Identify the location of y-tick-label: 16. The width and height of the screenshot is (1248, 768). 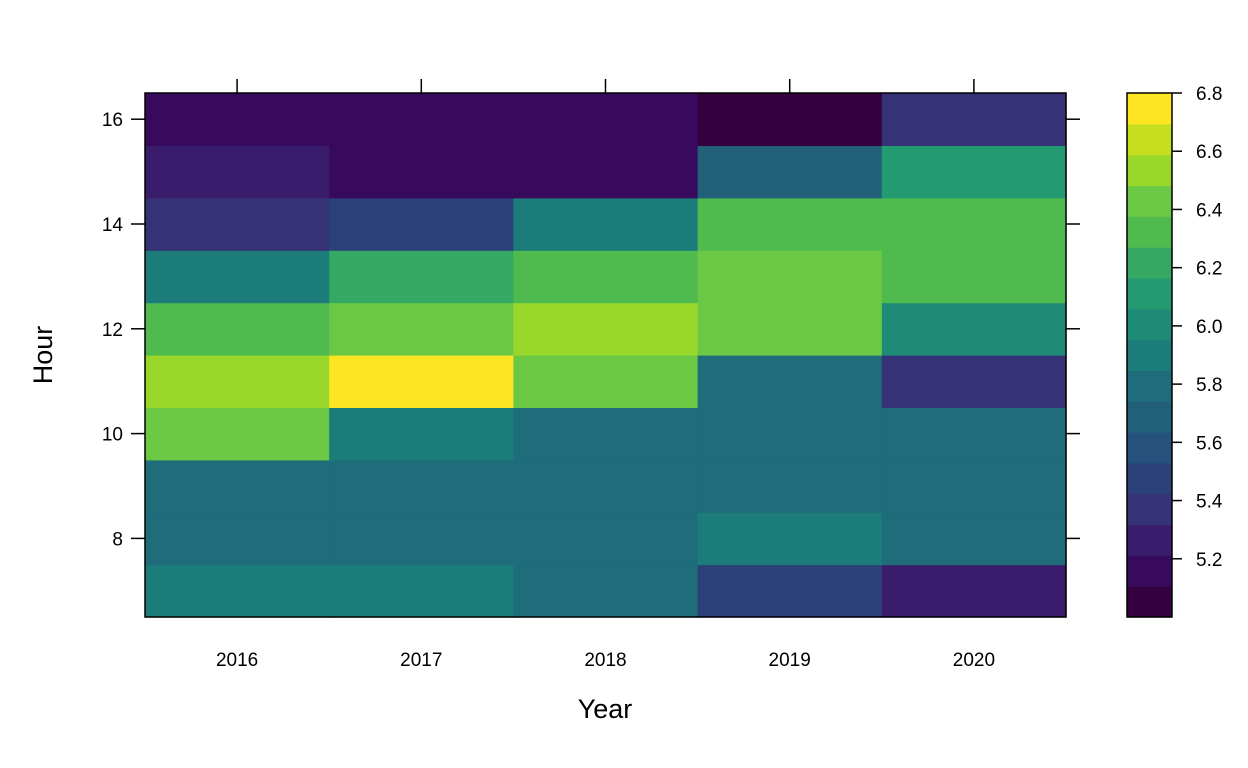
(112, 120).